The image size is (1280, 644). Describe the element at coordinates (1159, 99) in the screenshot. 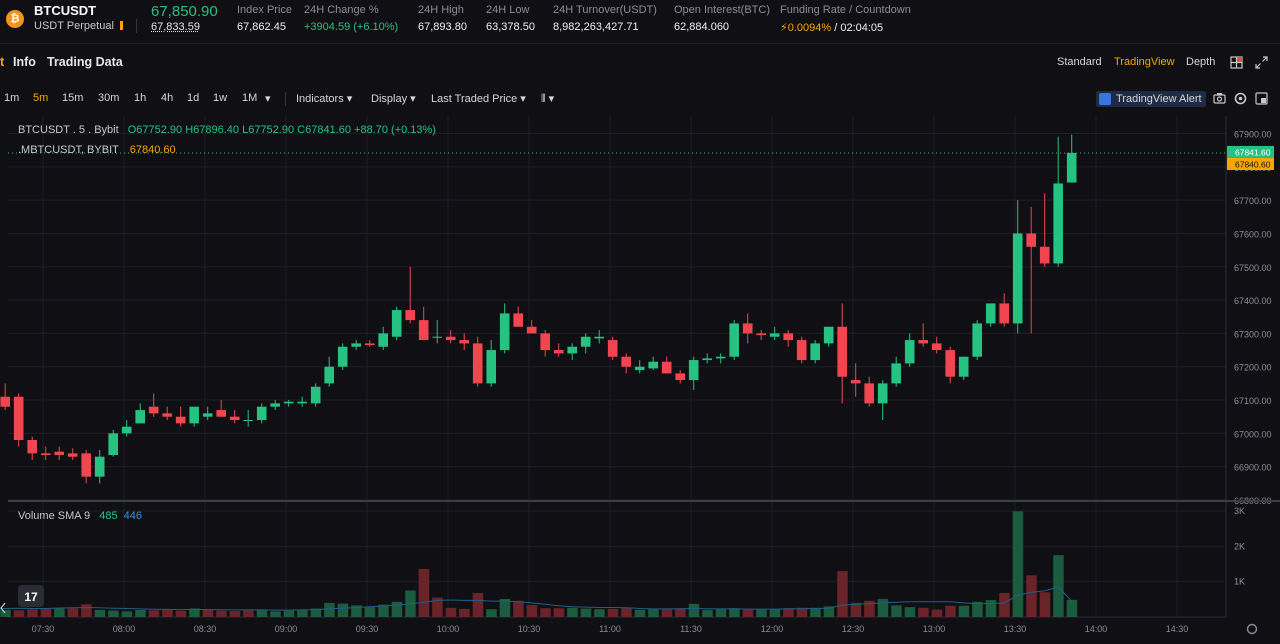

I see `alert-label: TradingView Alert` at that location.